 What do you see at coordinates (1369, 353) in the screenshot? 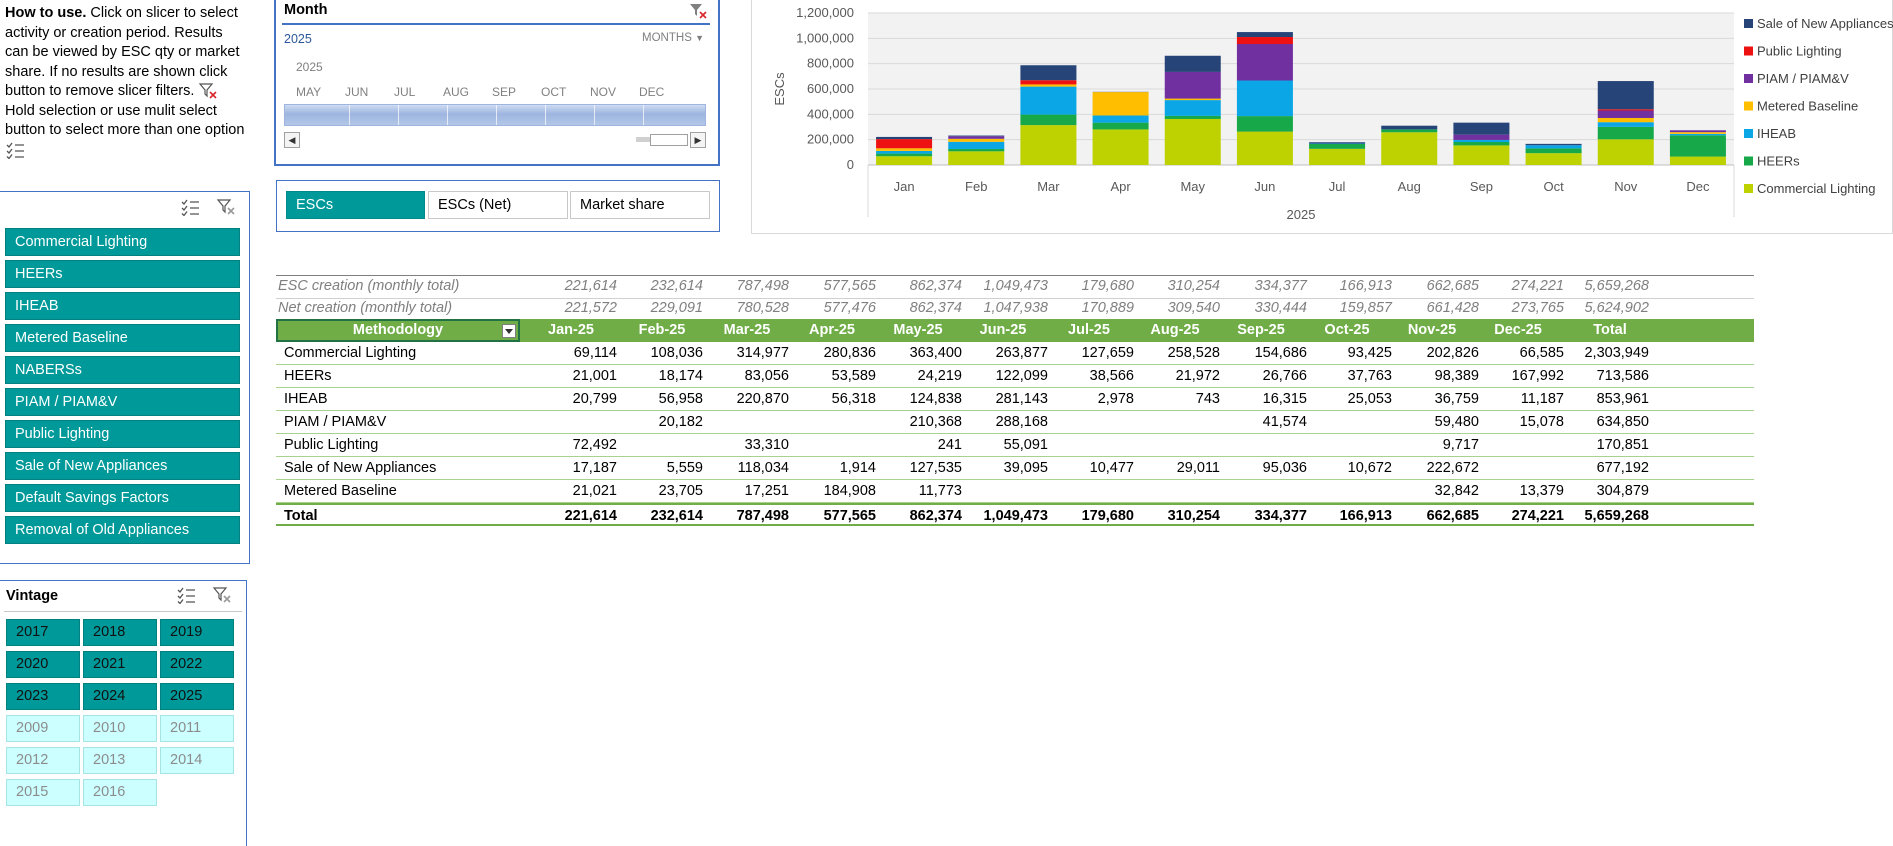
I see `table-cell: 93,425` at bounding box center [1369, 353].